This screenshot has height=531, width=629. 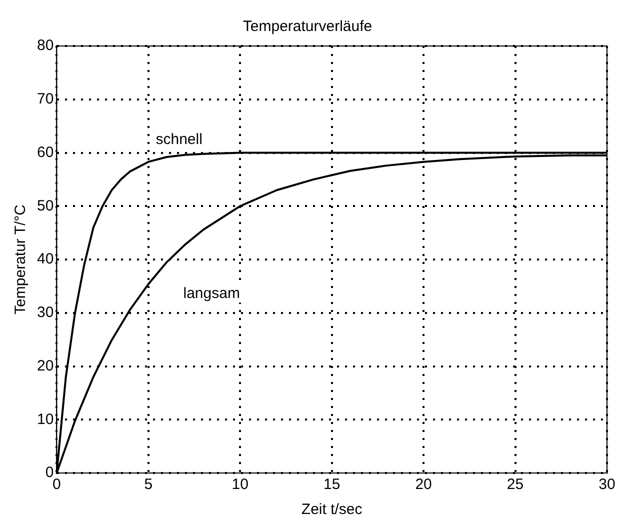 I want to click on x-tick-label: 5, so click(x=148, y=485).